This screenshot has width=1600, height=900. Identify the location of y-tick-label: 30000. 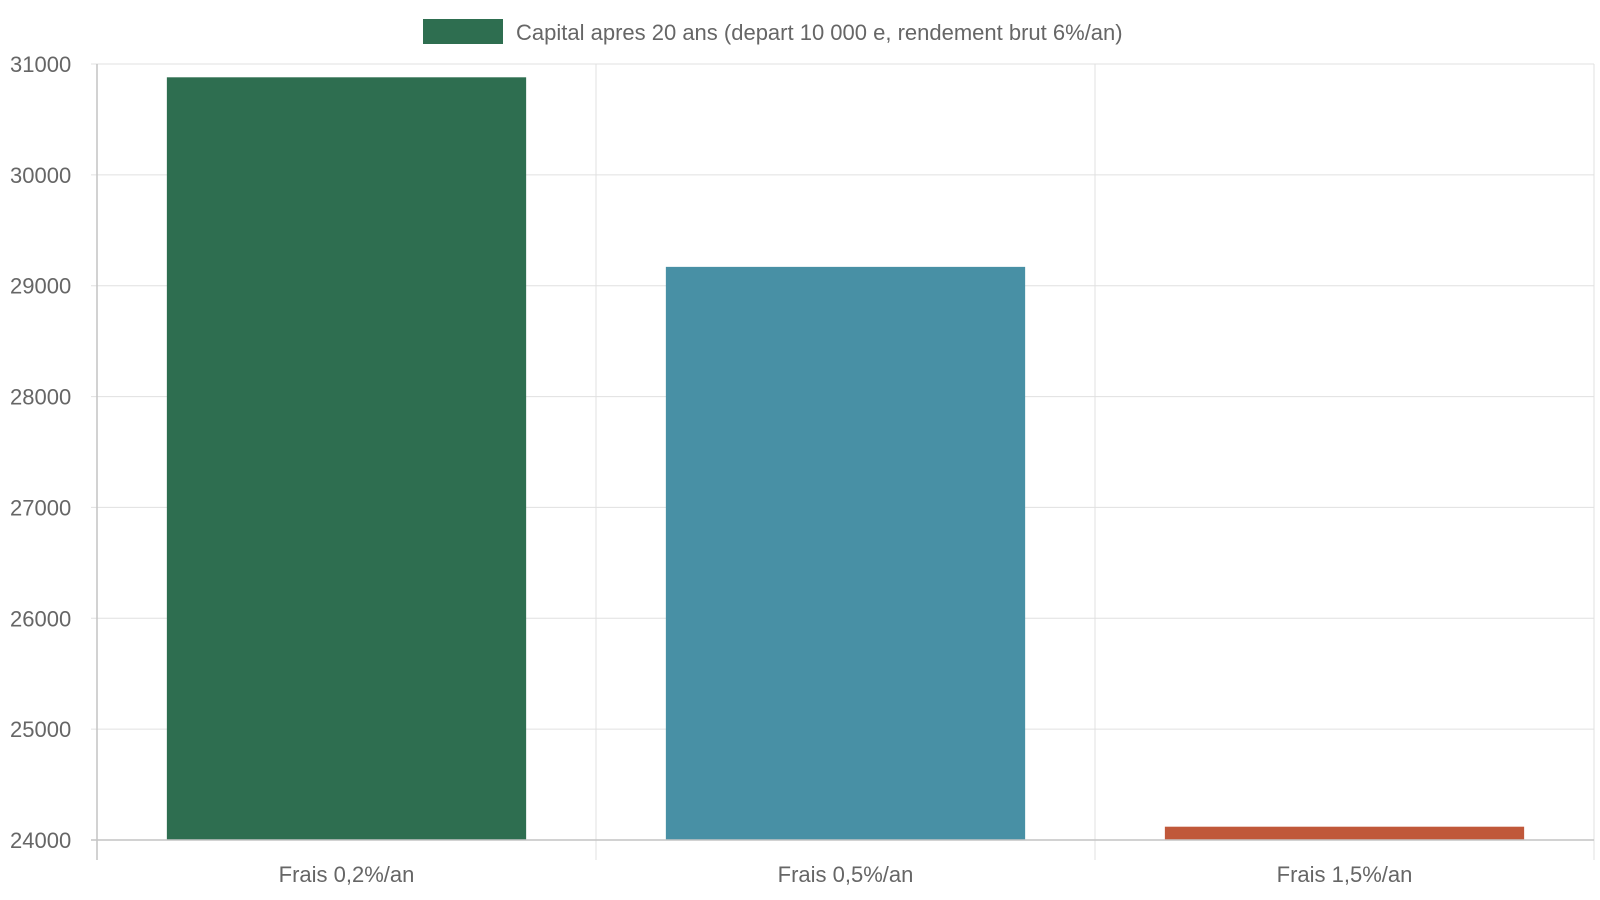
(40, 175).